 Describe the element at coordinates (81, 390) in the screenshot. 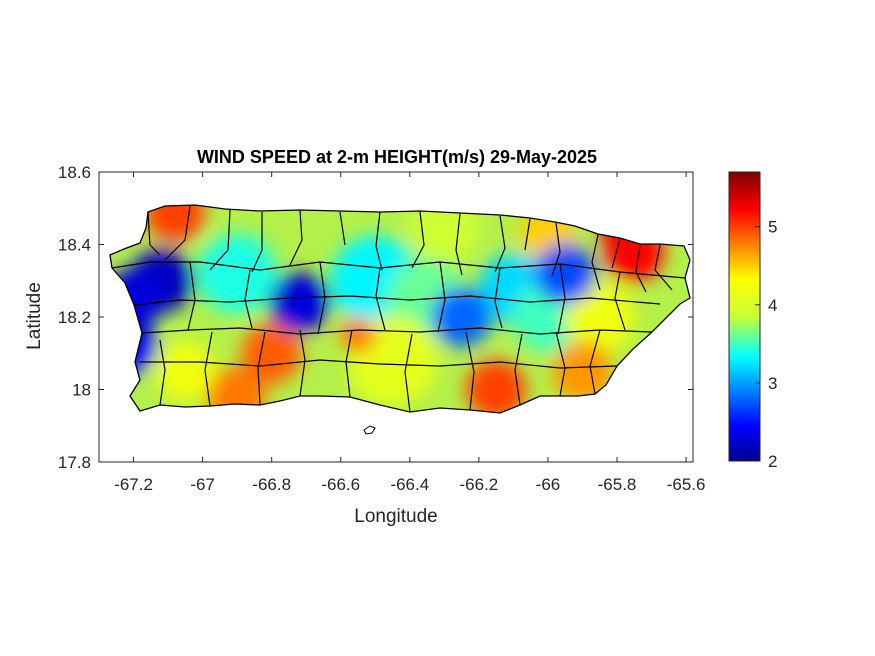

I see `y-tick-label: 18` at that location.